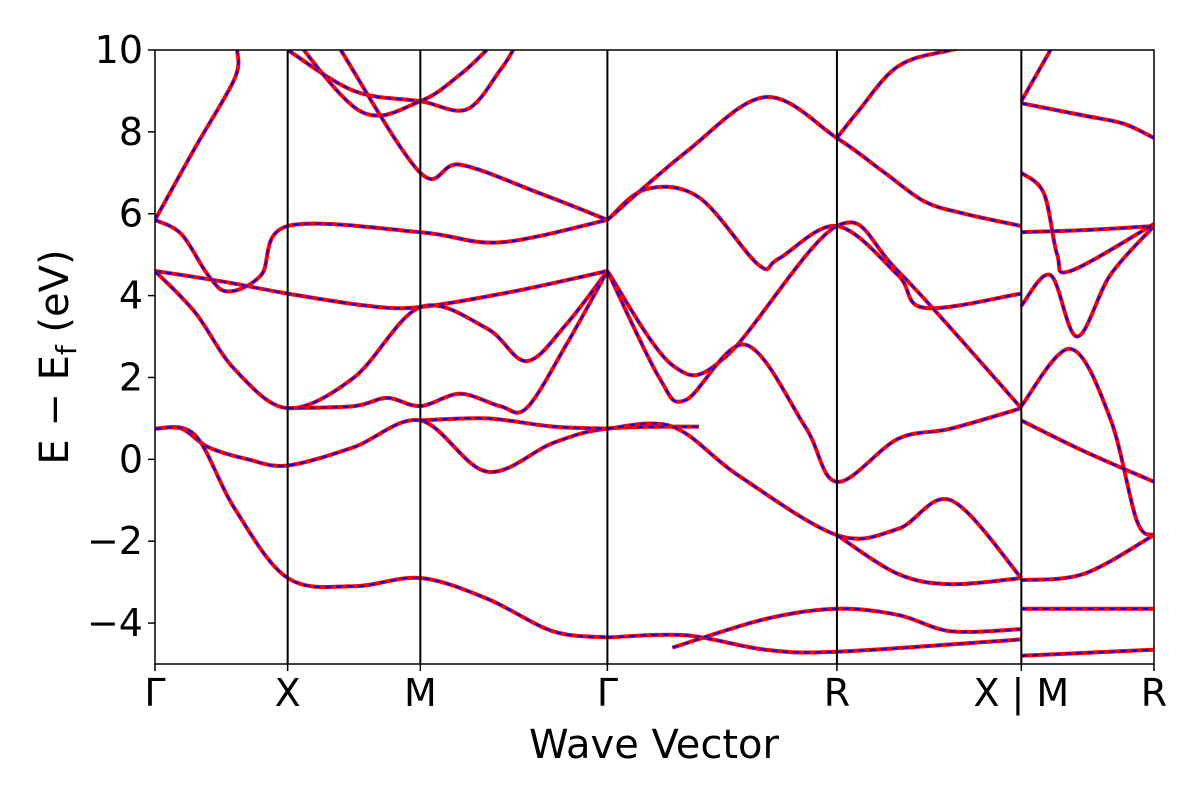  Describe the element at coordinates (420, 693) in the screenshot. I see `x-tick-label-2: M` at that location.